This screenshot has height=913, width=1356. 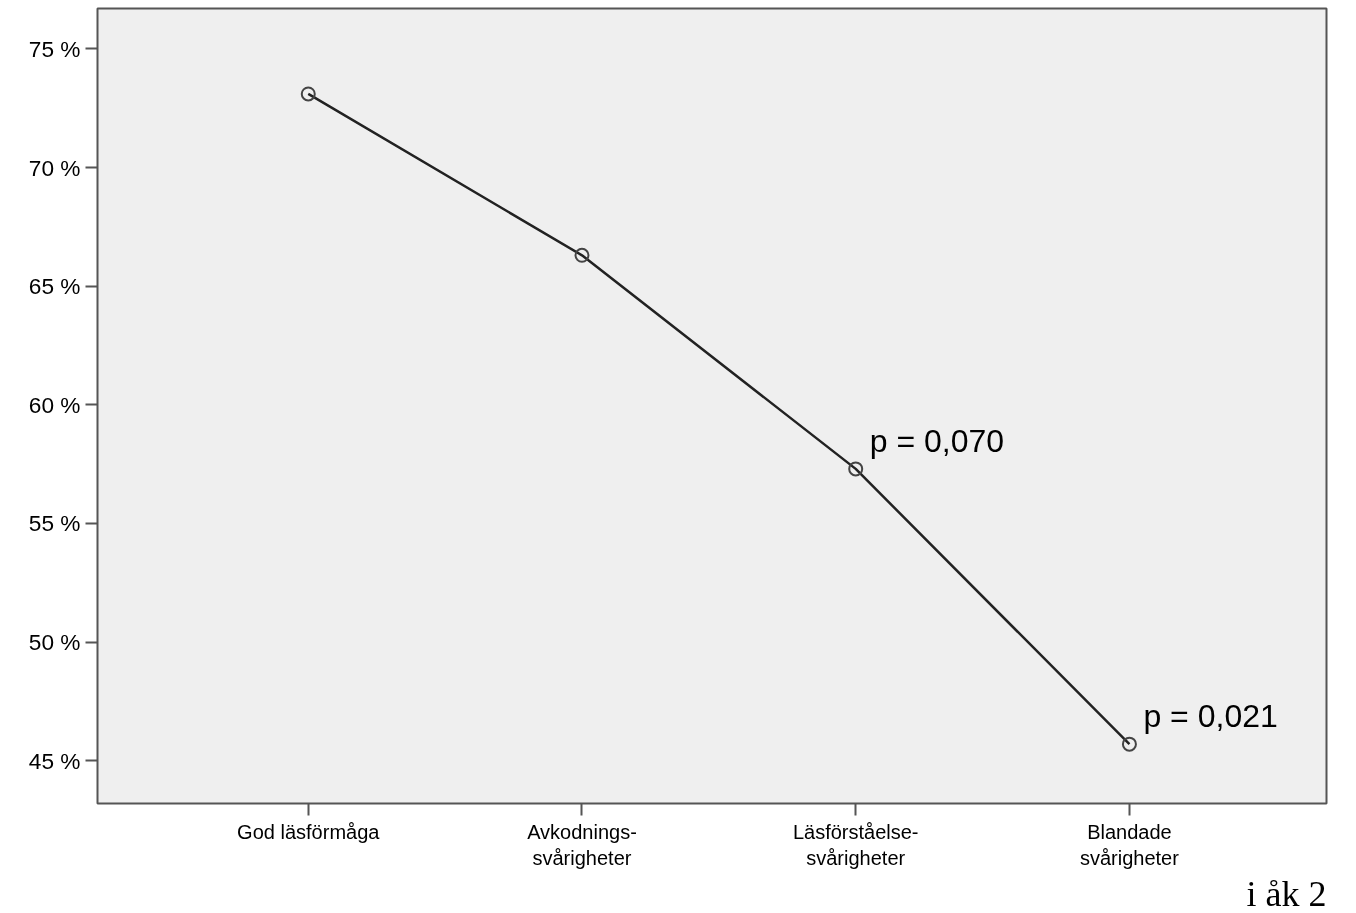 What do you see at coordinates (54, 642) in the screenshot?
I see `y-tick-label: 50 %` at bounding box center [54, 642].